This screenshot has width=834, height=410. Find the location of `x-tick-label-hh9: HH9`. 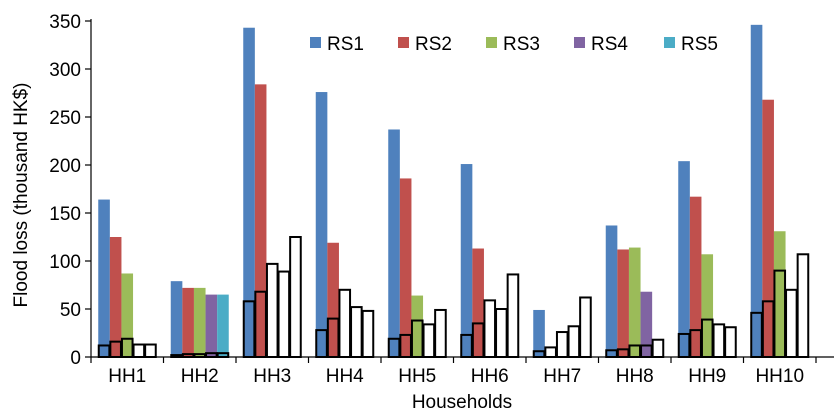

x-tick-label-hh9: HH9 is located at coordinates (707, 376).